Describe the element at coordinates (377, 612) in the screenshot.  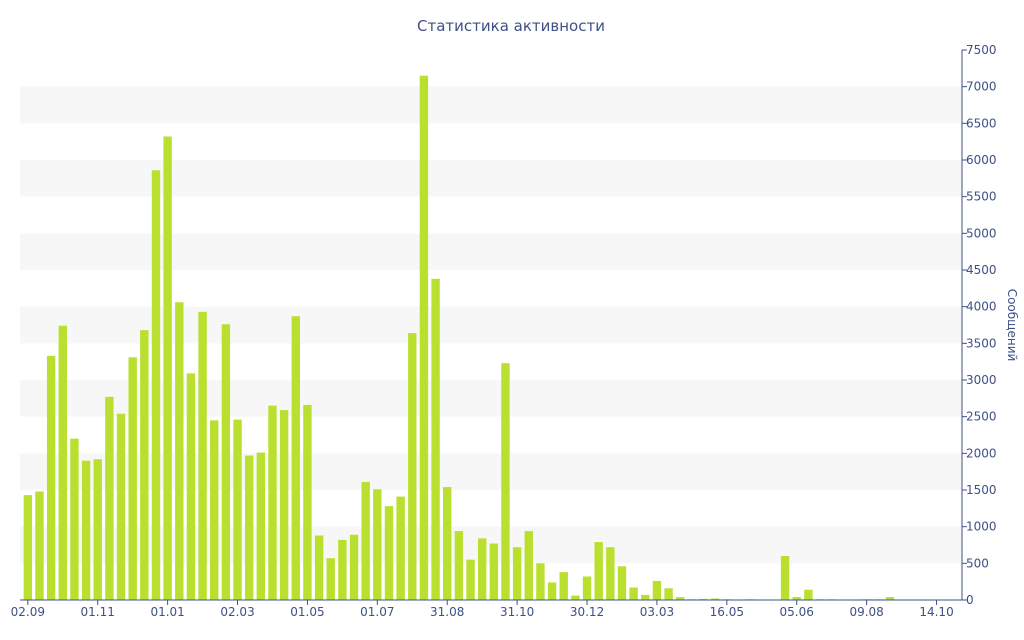
I see `x-tick-label: 01.07` at that location.